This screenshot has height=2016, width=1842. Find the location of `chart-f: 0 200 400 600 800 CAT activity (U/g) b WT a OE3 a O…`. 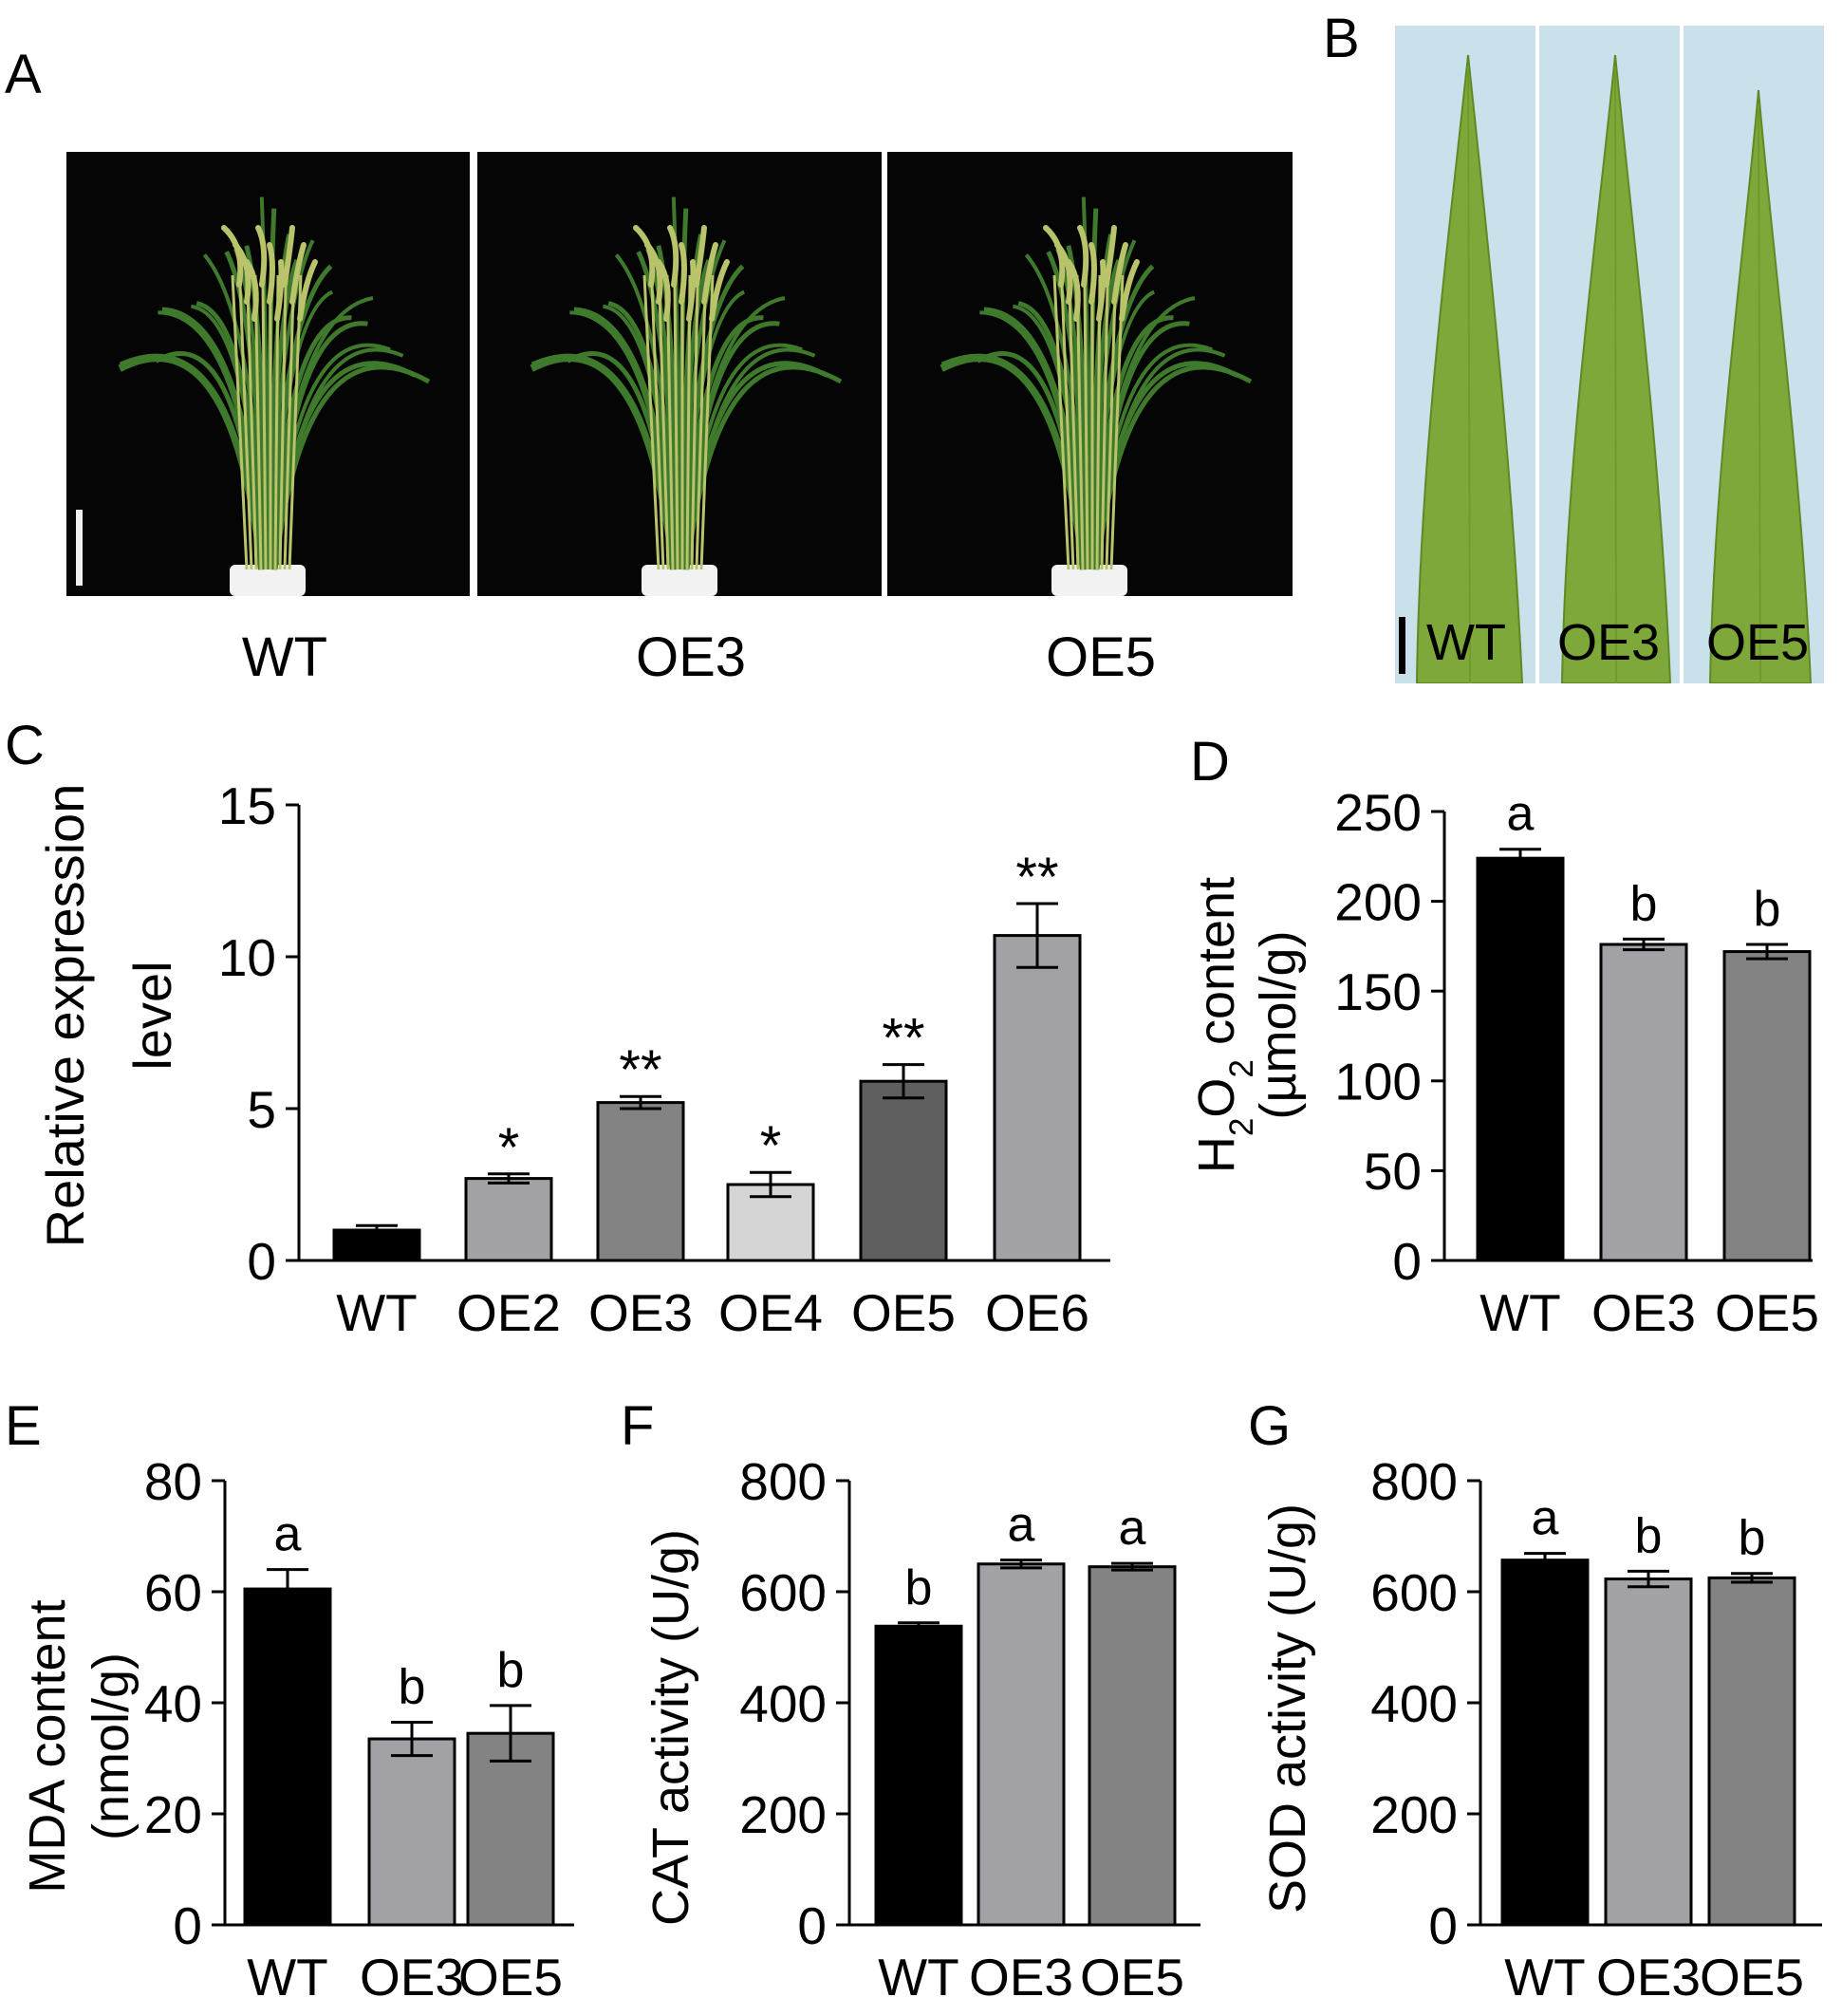

chart-f: 0 200 400 600 800 CAT activity (U/g) b WT a OE3 a O… is located at coordinates (921, 1729).